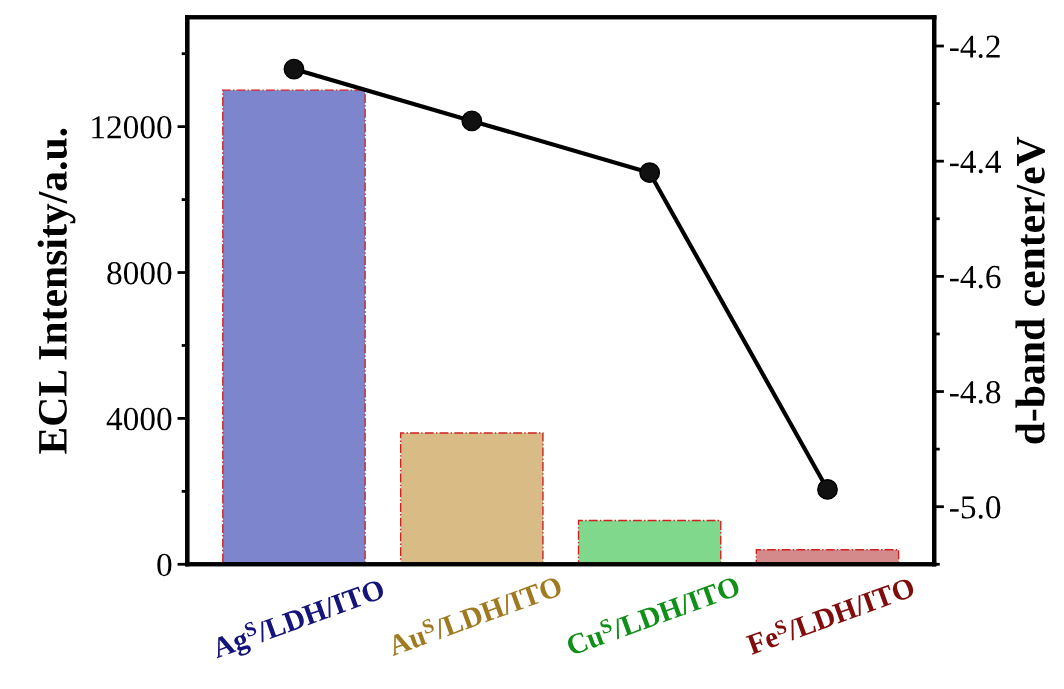 This screenshot has height=689, width=1064. Describe the element at coordinates (652, 614) in the screenshot. I see `x-tick-label: Cu$^{S}$/LDH/ITO` at that location.